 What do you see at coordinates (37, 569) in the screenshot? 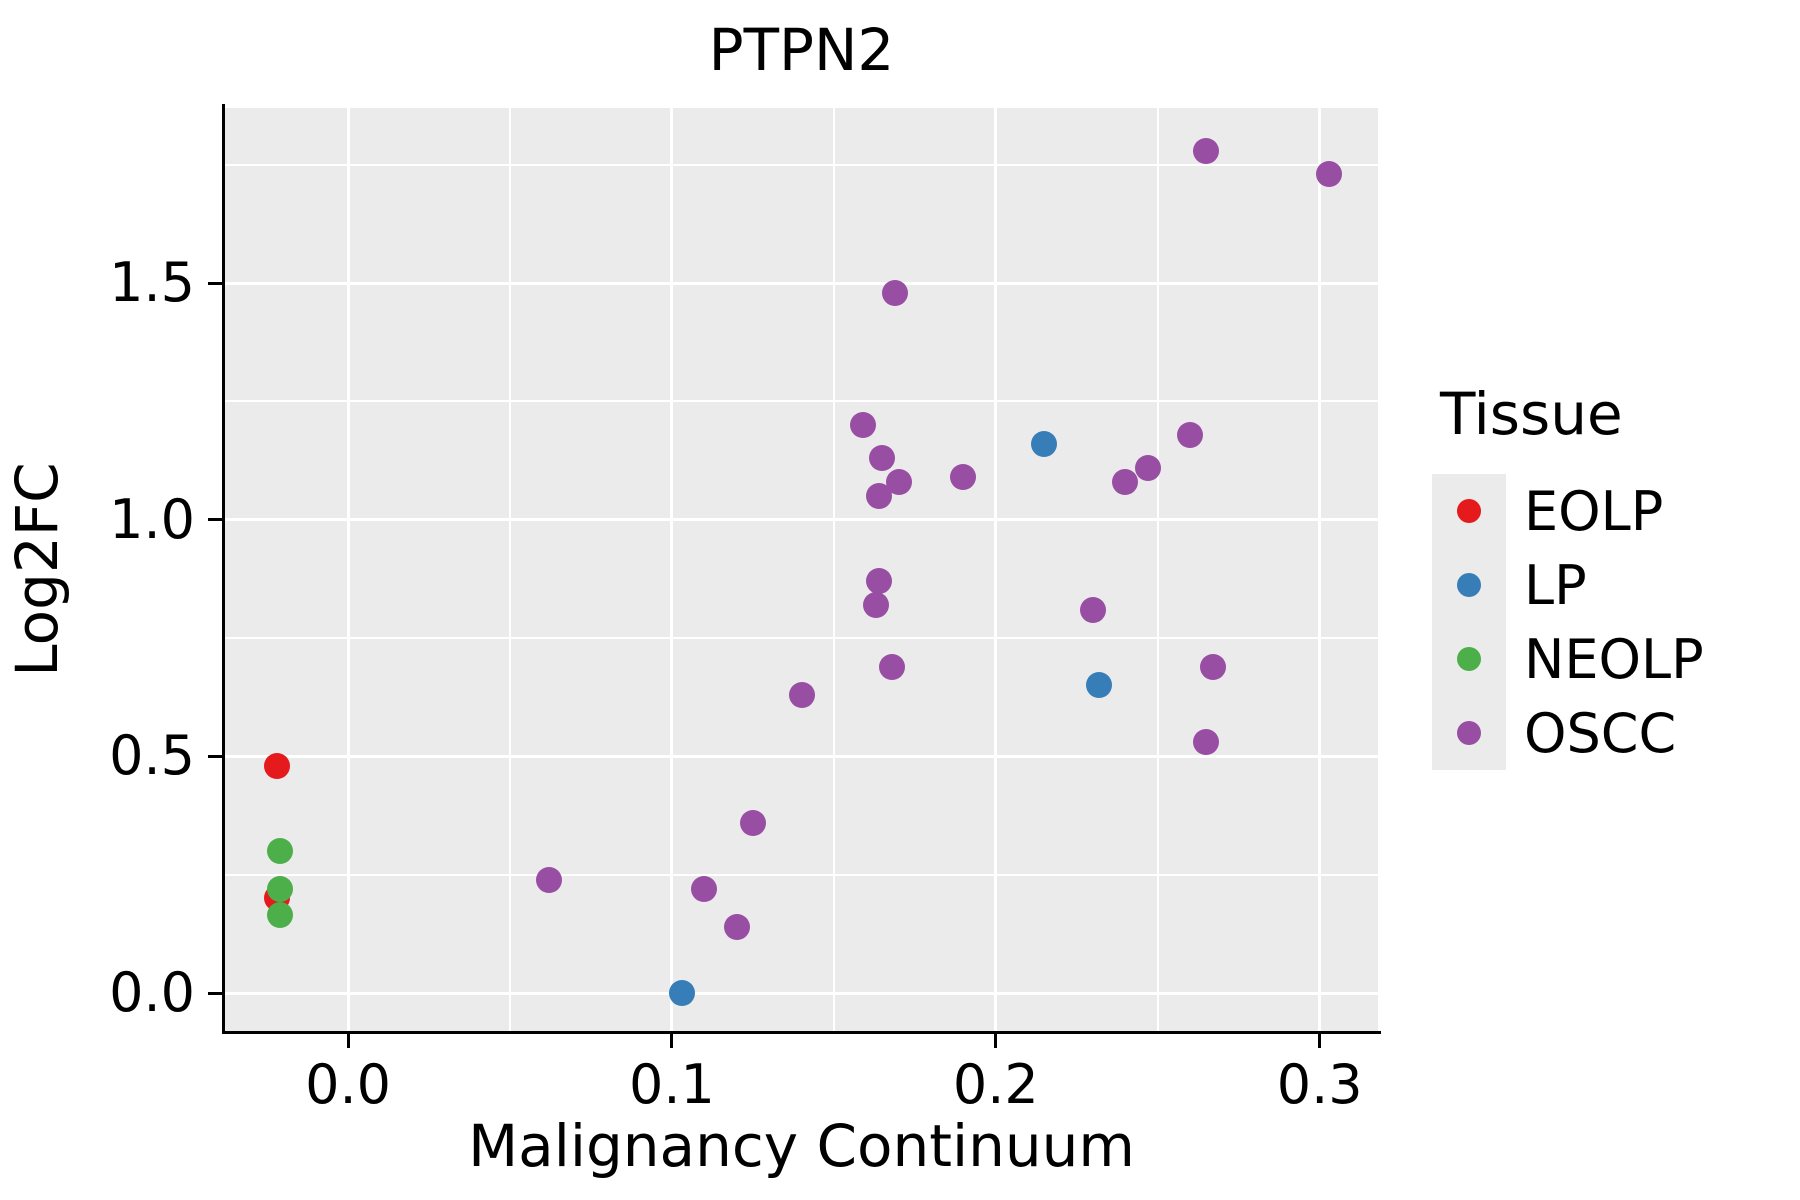
I see `y-axis-title: Log2FC` at bounding box center [37, 569].